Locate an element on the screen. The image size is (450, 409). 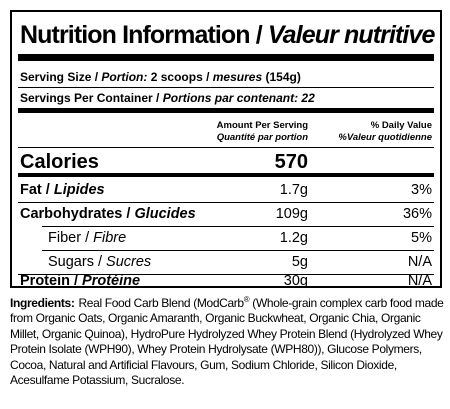
serving-size-grams: (154g) is located at coordinates (283, 77).